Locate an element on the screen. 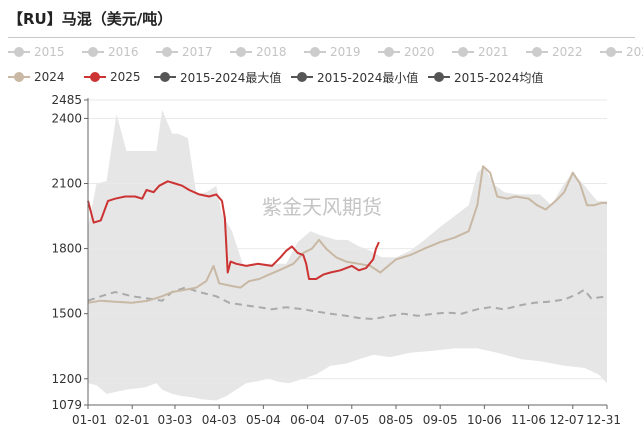  legend-item: 2025 is located at coordinates (112, 77).